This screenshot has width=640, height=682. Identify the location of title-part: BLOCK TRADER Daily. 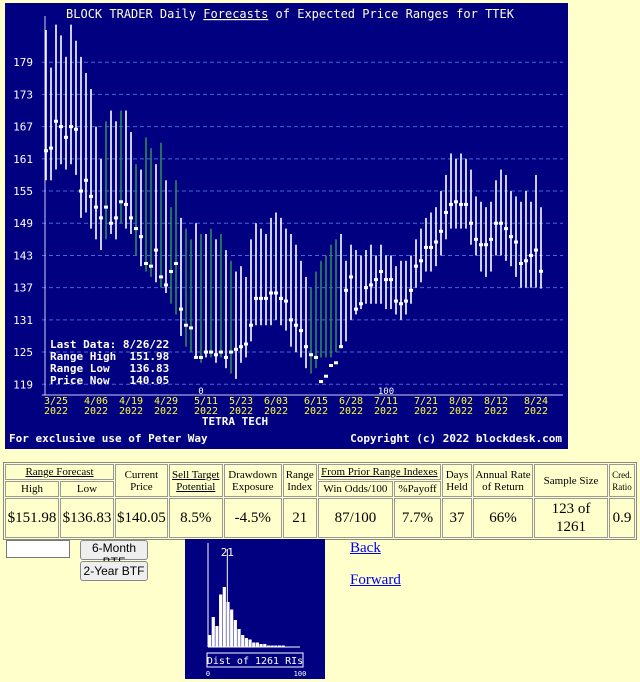
(134, 14).